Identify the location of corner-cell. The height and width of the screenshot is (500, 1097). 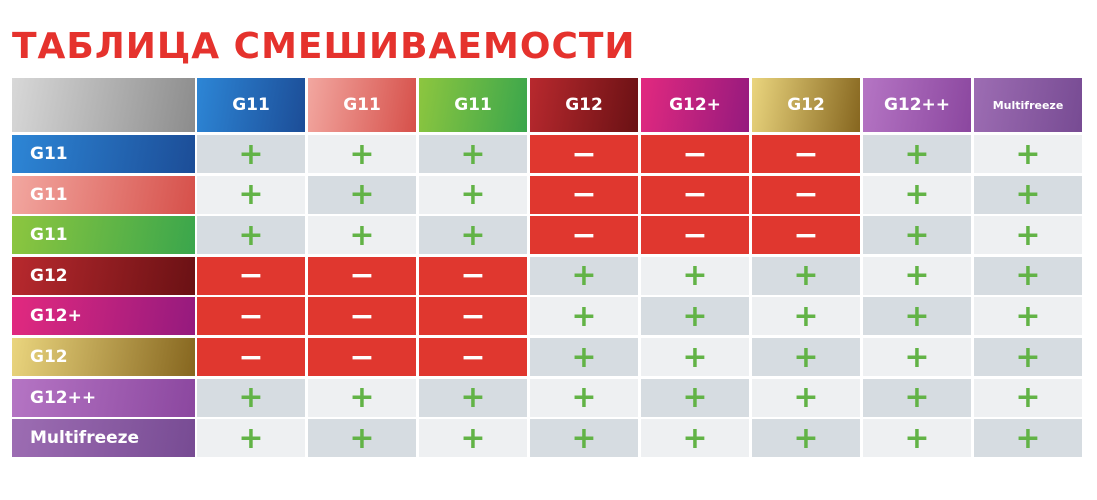
(103, 105).